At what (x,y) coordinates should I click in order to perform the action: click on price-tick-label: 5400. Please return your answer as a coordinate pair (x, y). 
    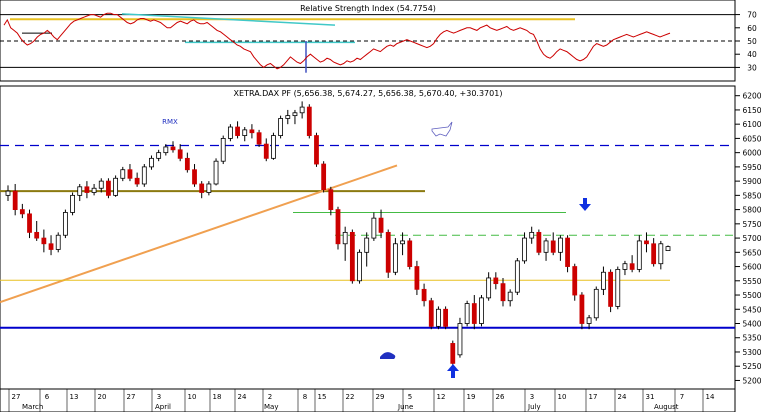
    Looking at the image, I should click on (751, 324).